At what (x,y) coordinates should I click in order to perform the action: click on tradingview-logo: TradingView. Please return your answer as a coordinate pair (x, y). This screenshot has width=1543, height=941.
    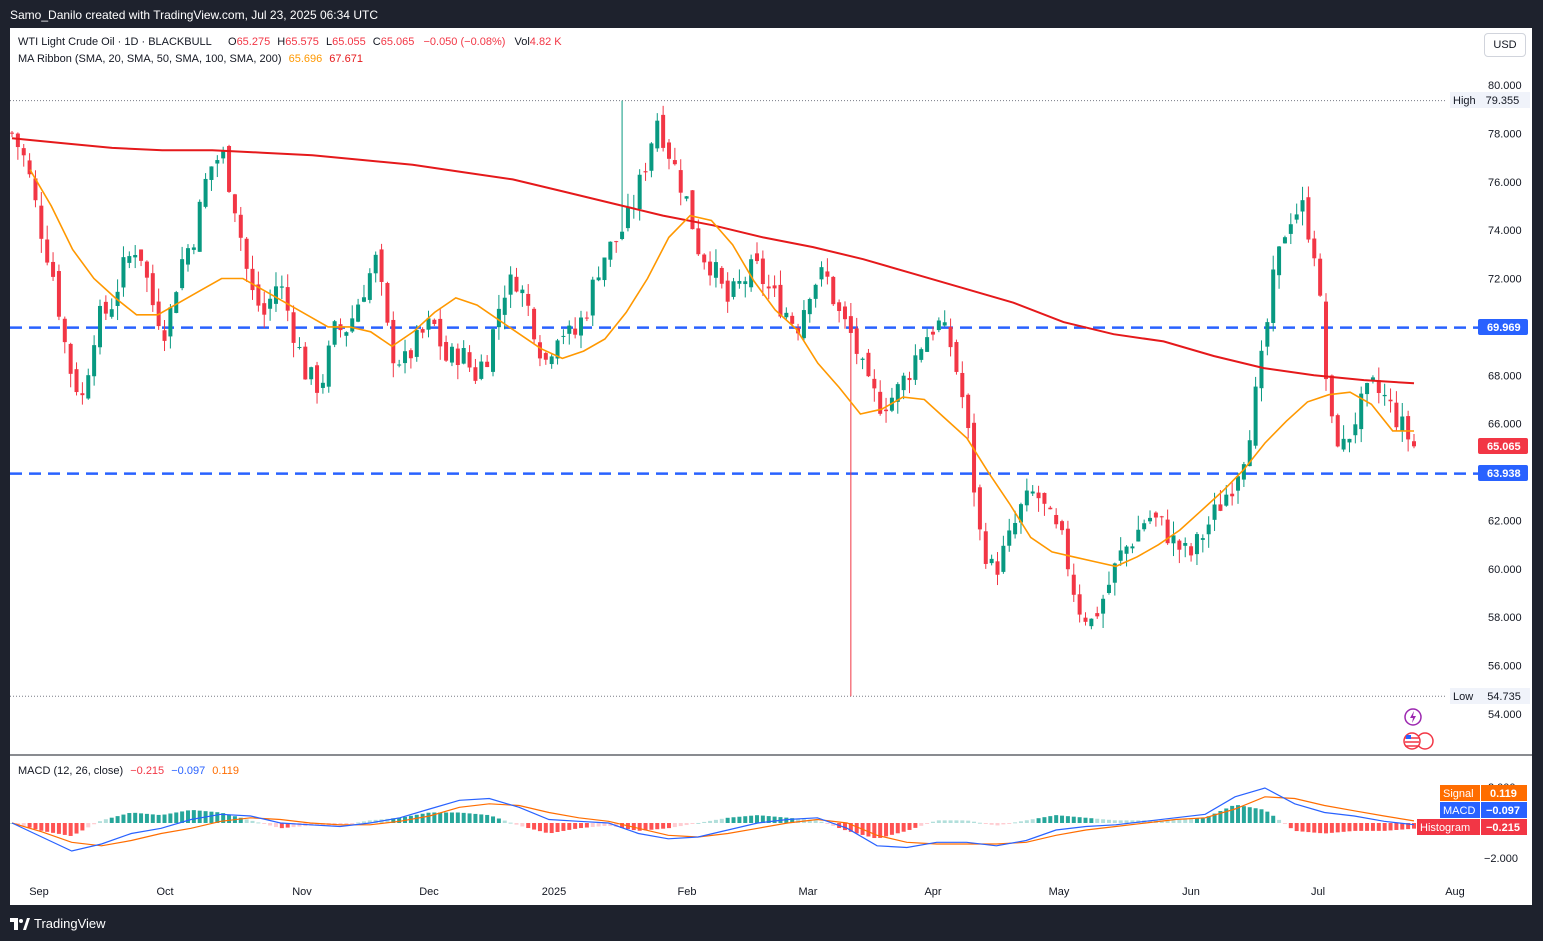
    Looking at the image, I should click on (58, 923).